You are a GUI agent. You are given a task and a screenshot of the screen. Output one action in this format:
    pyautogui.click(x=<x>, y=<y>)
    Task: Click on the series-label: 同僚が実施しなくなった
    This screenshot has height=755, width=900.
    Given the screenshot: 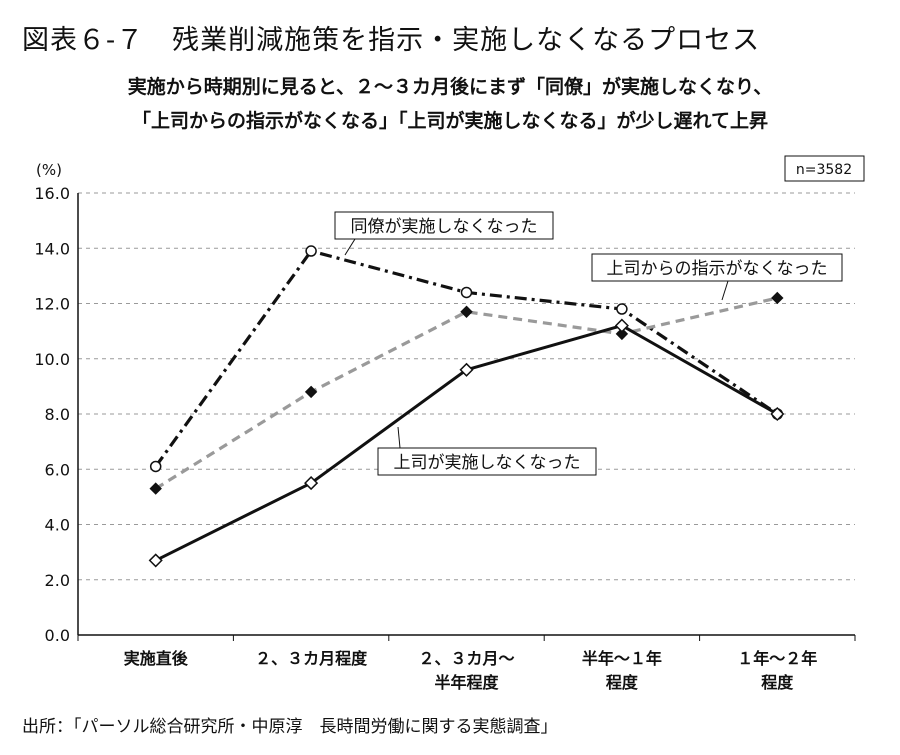 What is the action you would take?
    pyautogui.click(x=444, y=227)
    